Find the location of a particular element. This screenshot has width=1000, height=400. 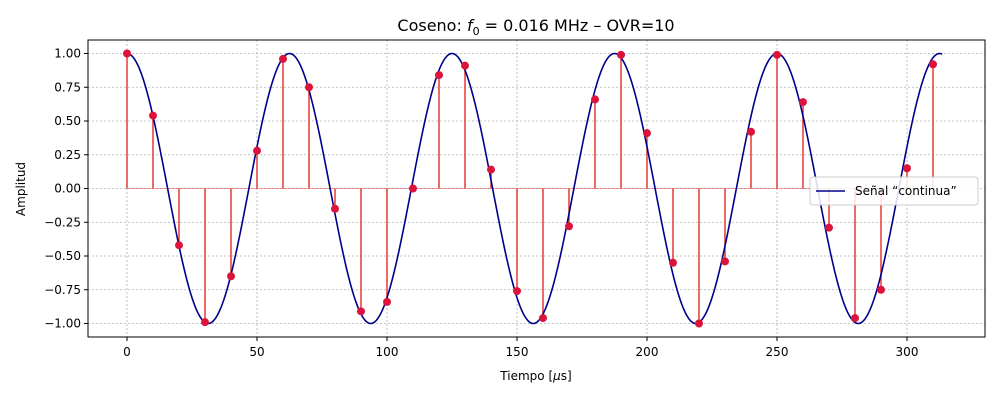

y-tick-label: 0.75 is located at coordinates (67, 87).